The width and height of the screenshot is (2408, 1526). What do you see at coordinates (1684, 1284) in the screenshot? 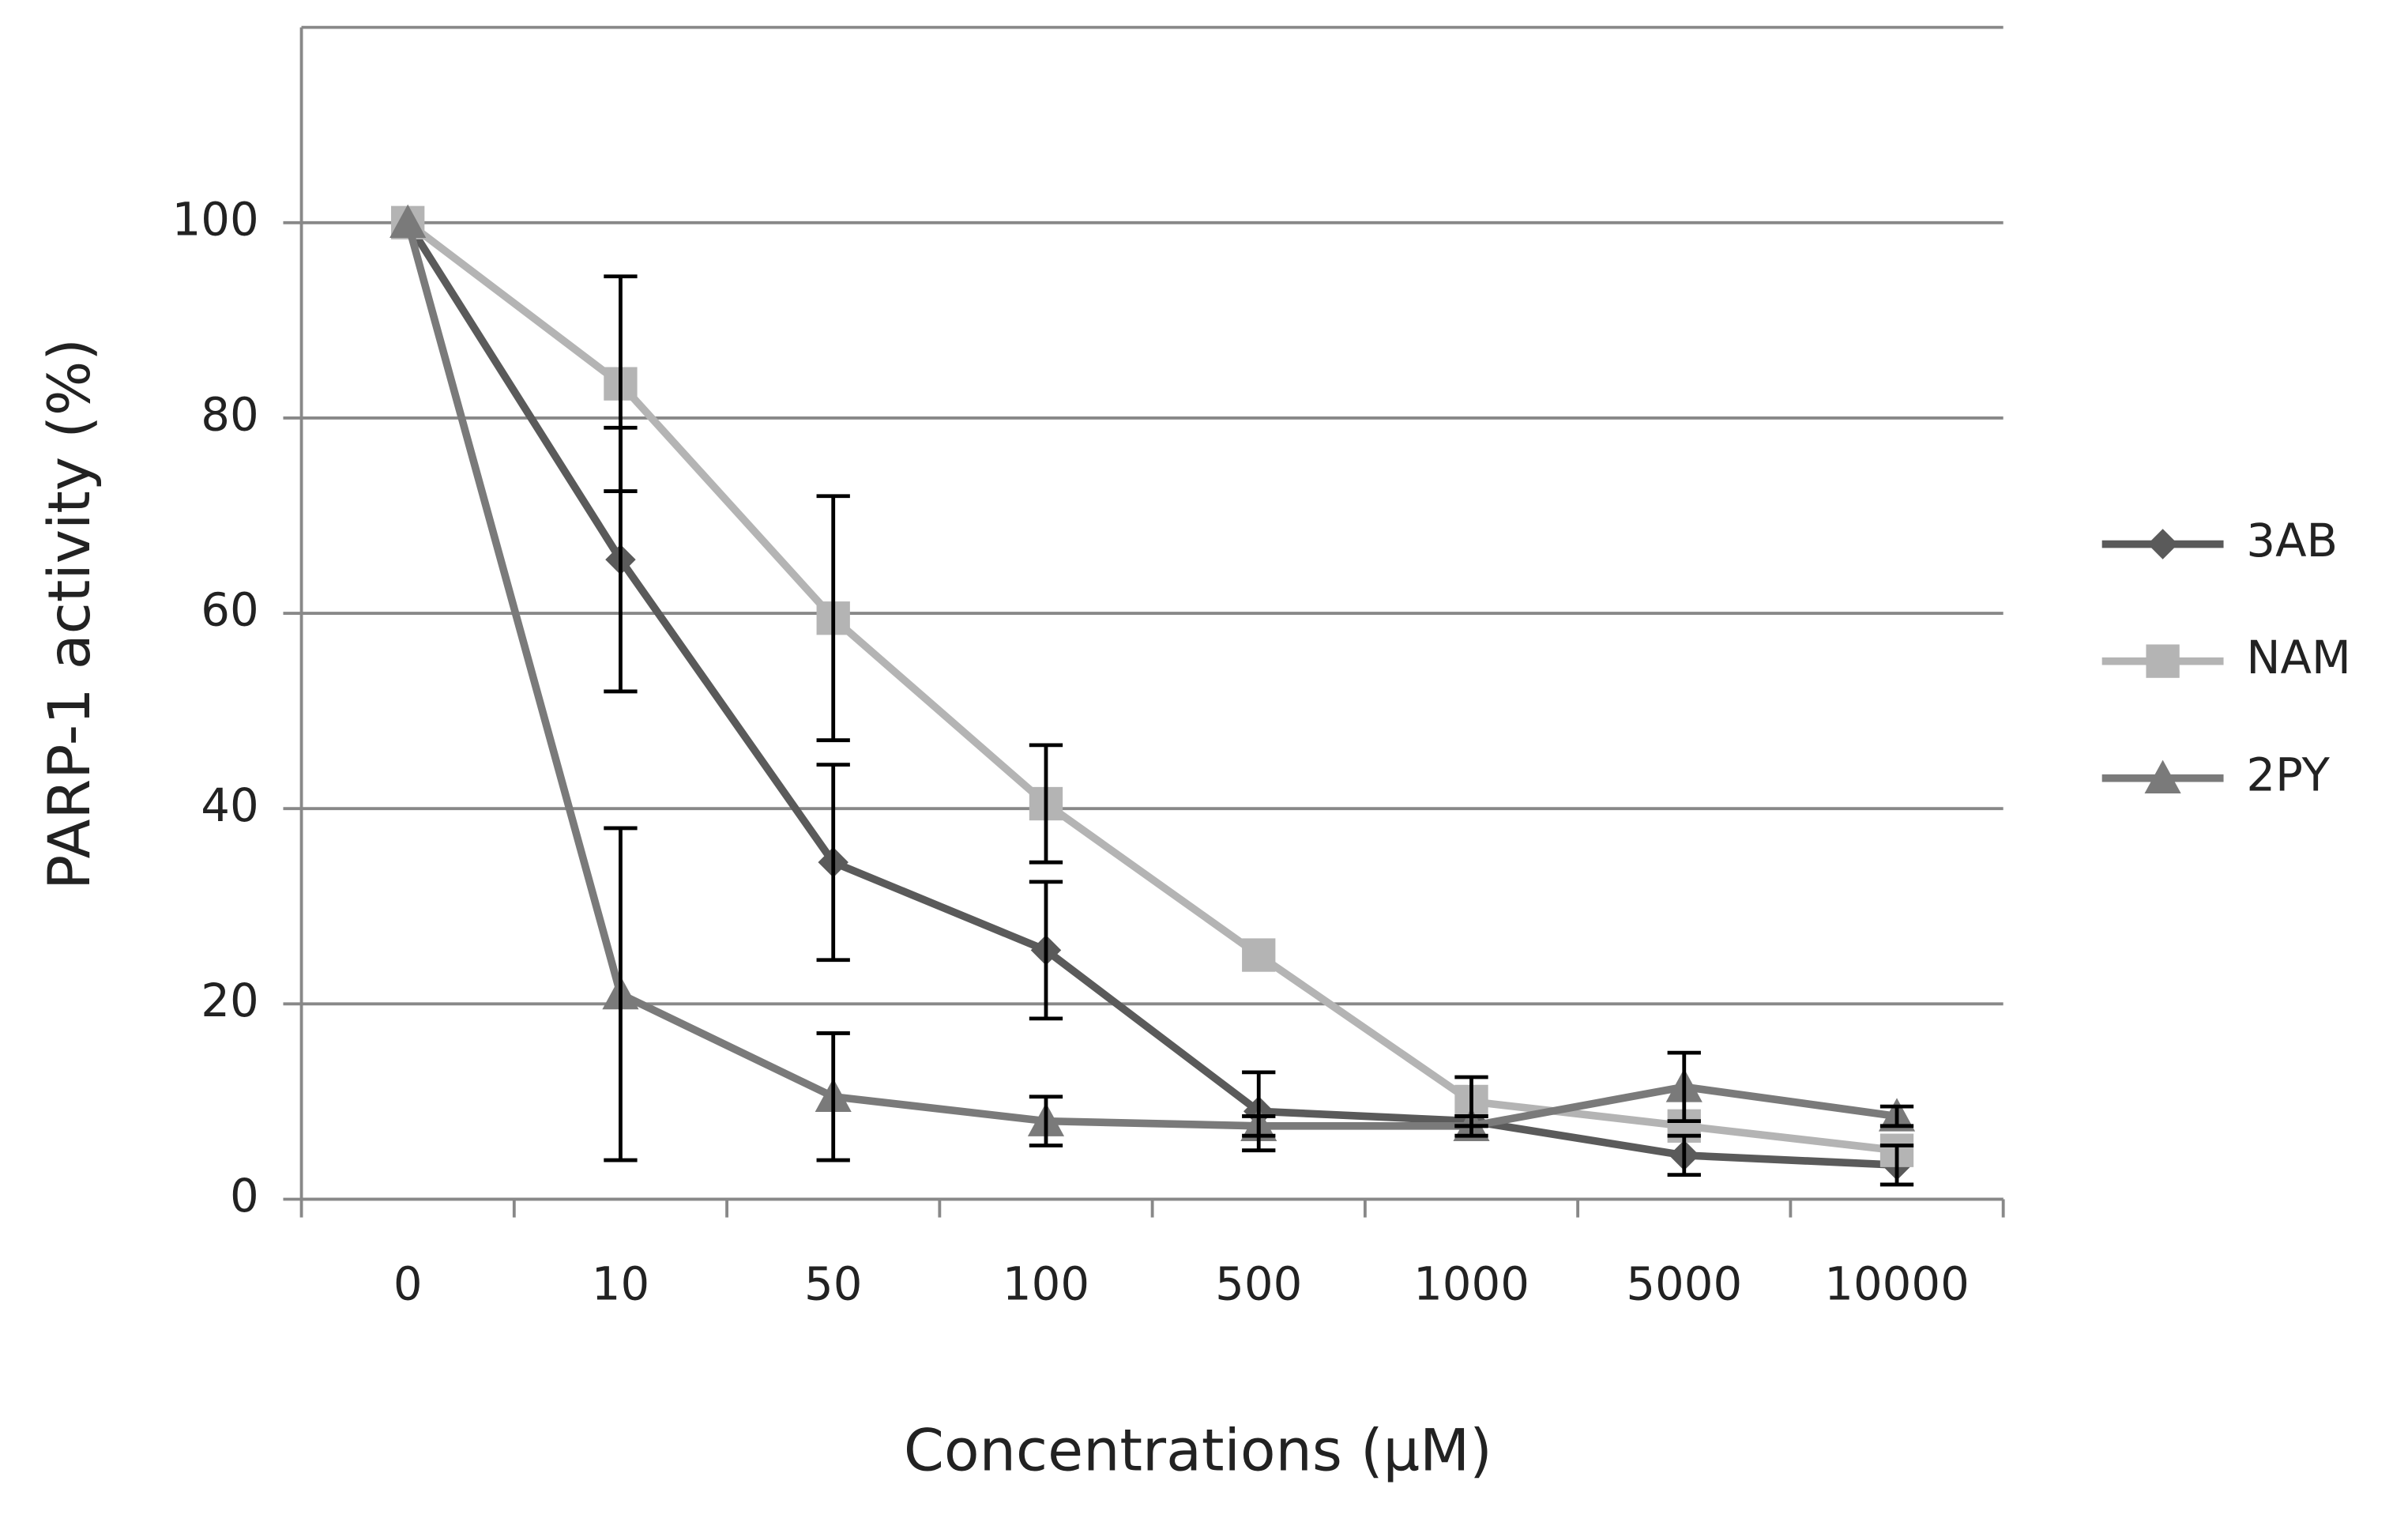
I see `x-tick-label: 5000` at bounding box center [1684, 1284].